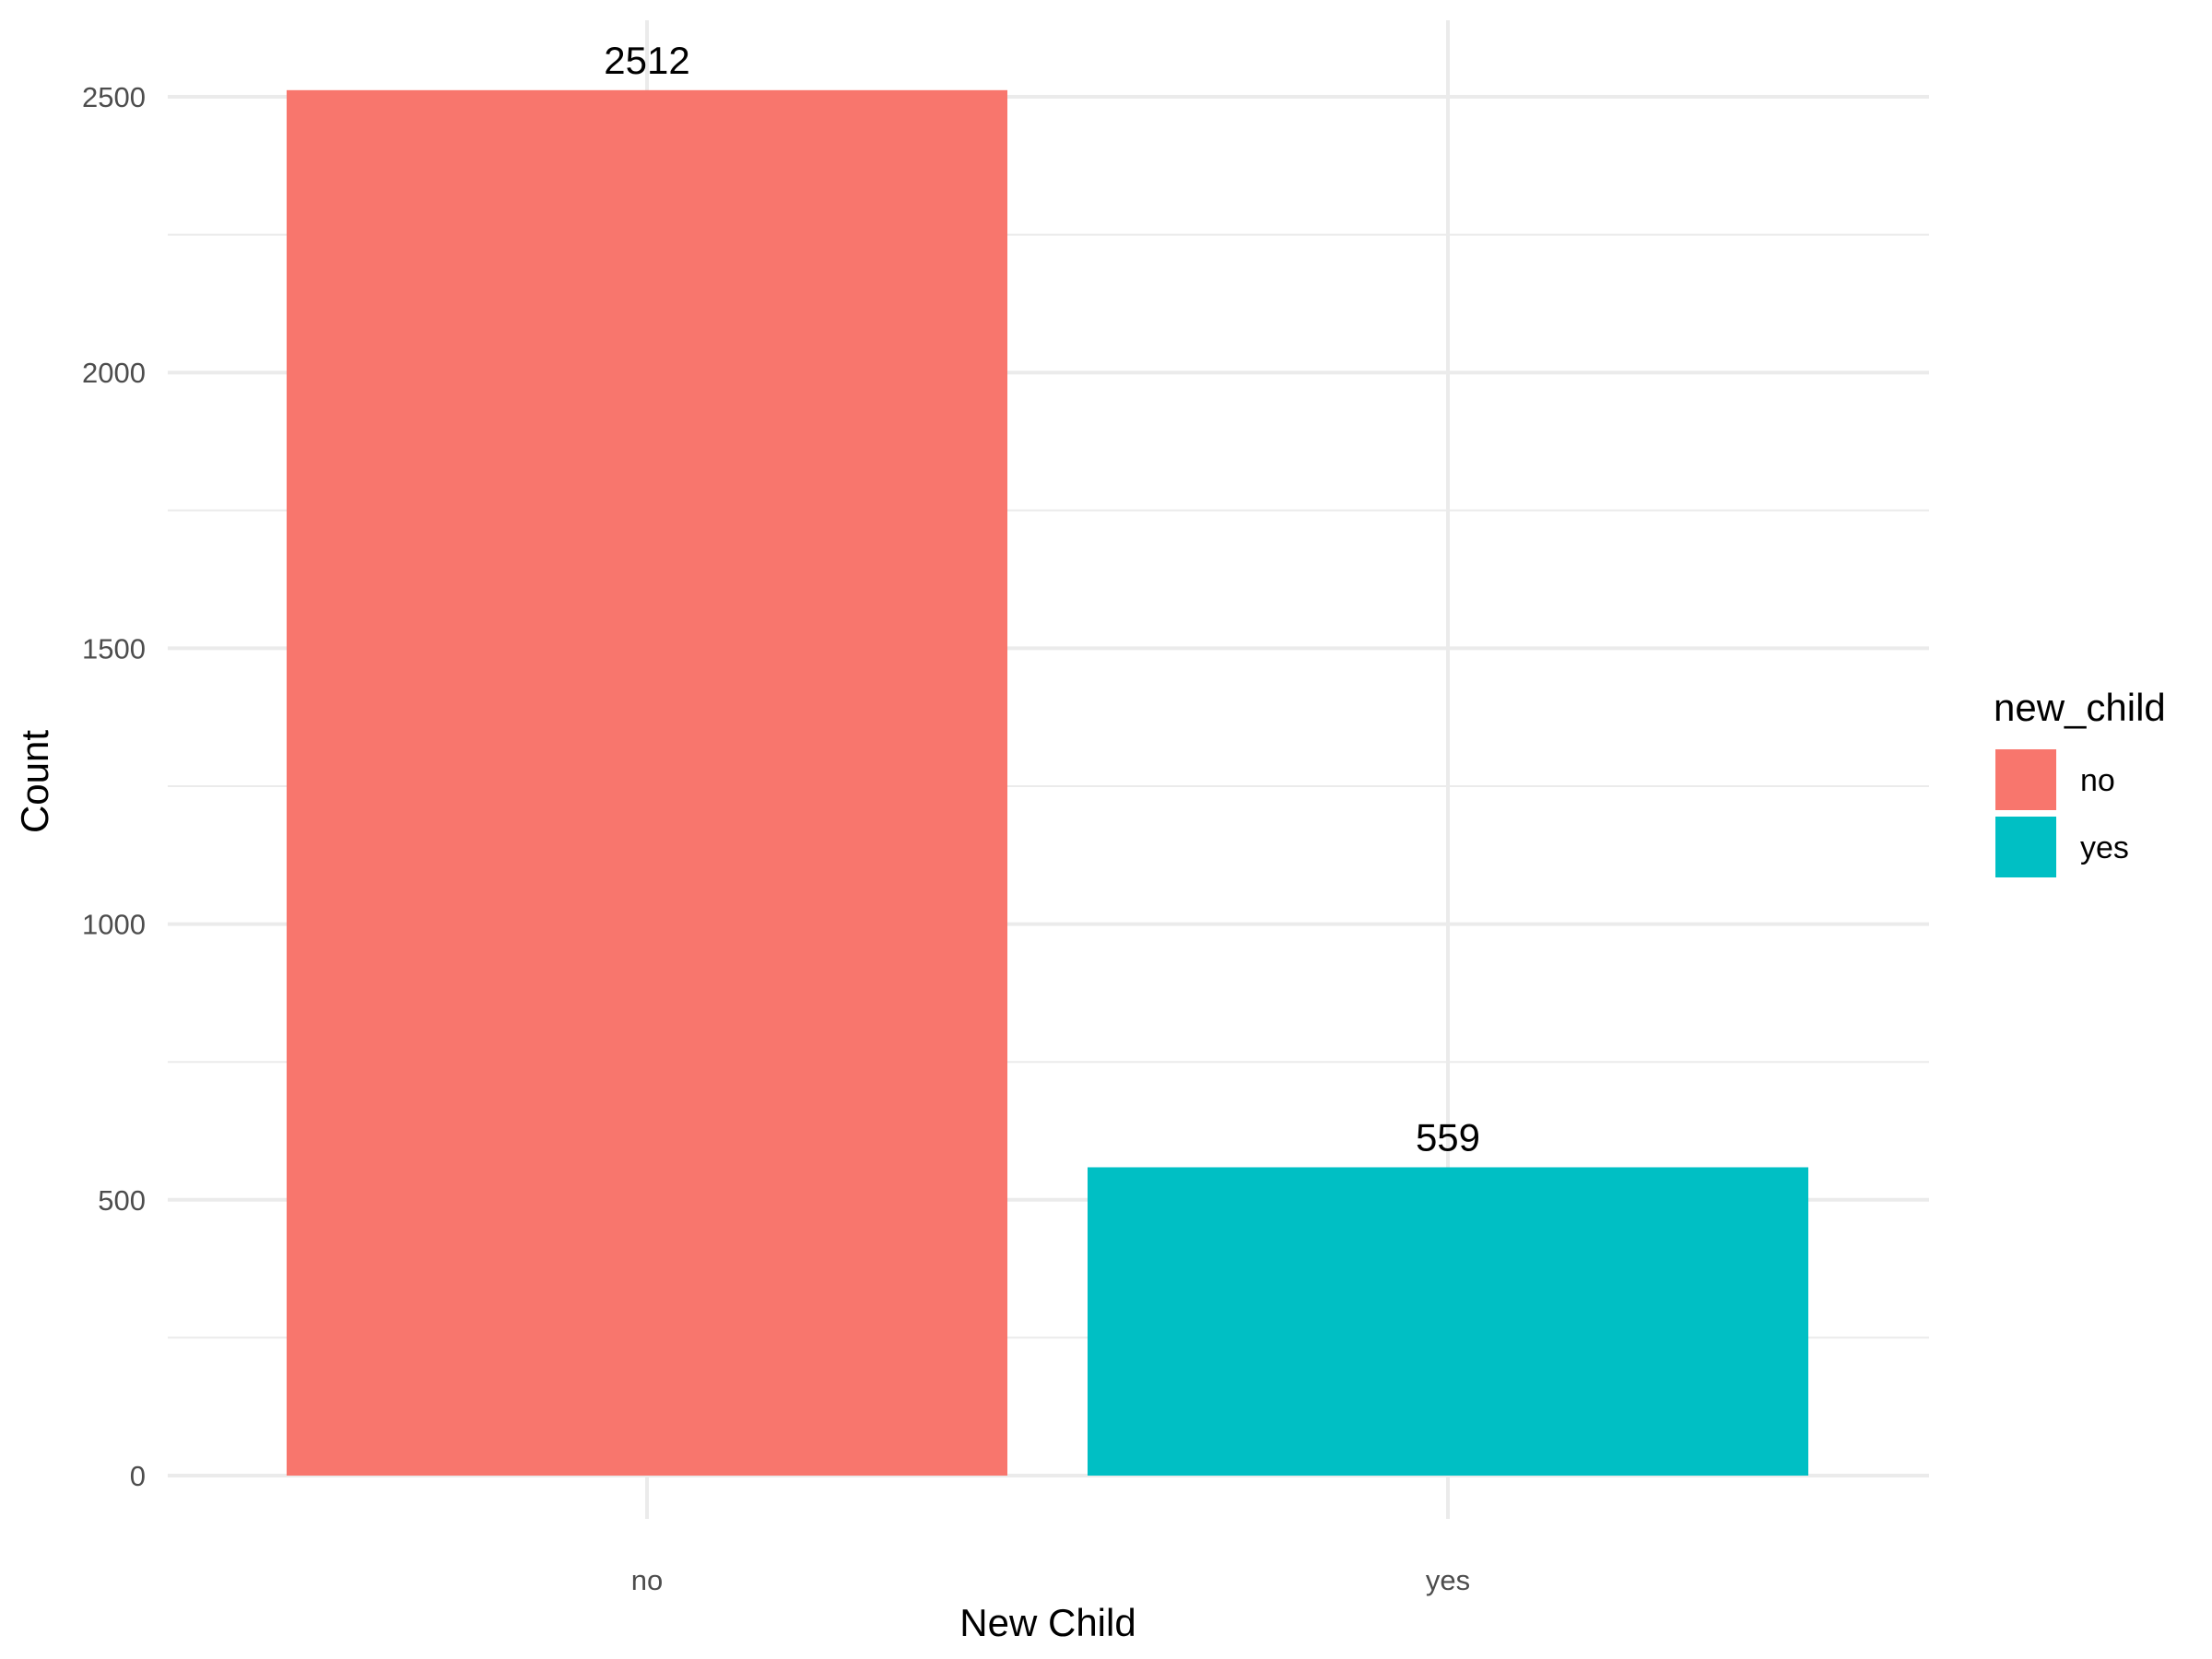 The height and width of the screenshot is (1659, 2212). What do you see at coordinates (1448, 1321) in the screenshot?
I see `bar-yes` at bounding box center [1448, 1321].